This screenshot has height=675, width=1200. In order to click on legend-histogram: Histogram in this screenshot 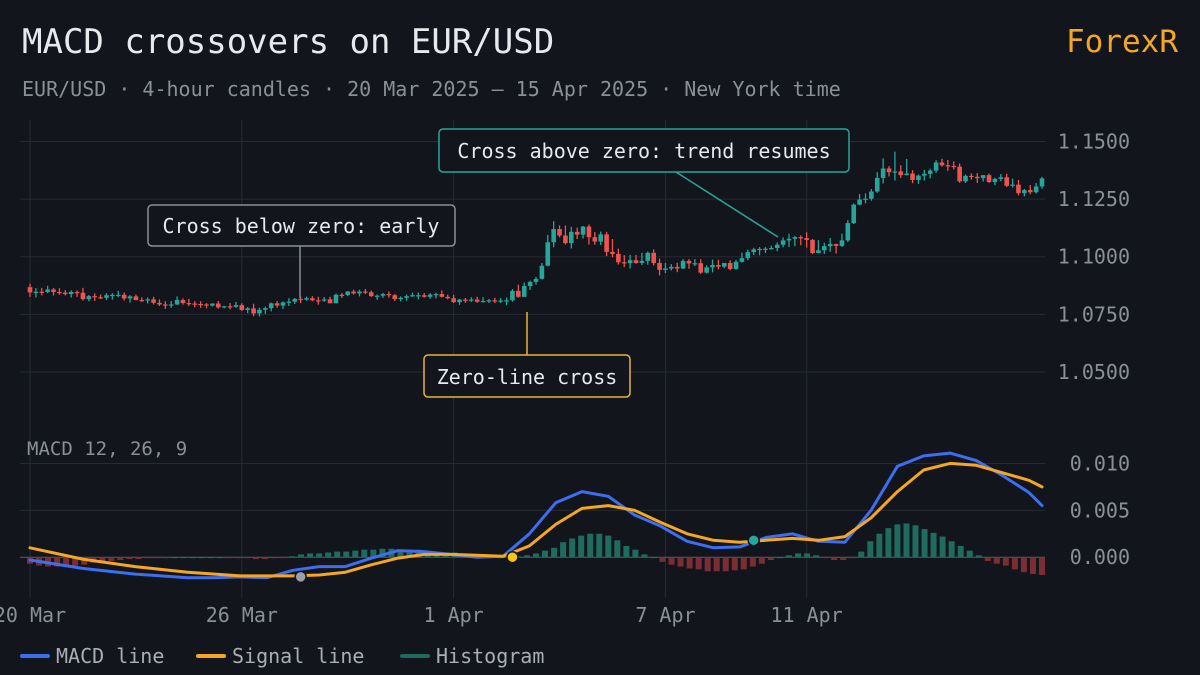, I will do `click(472, 656)`.